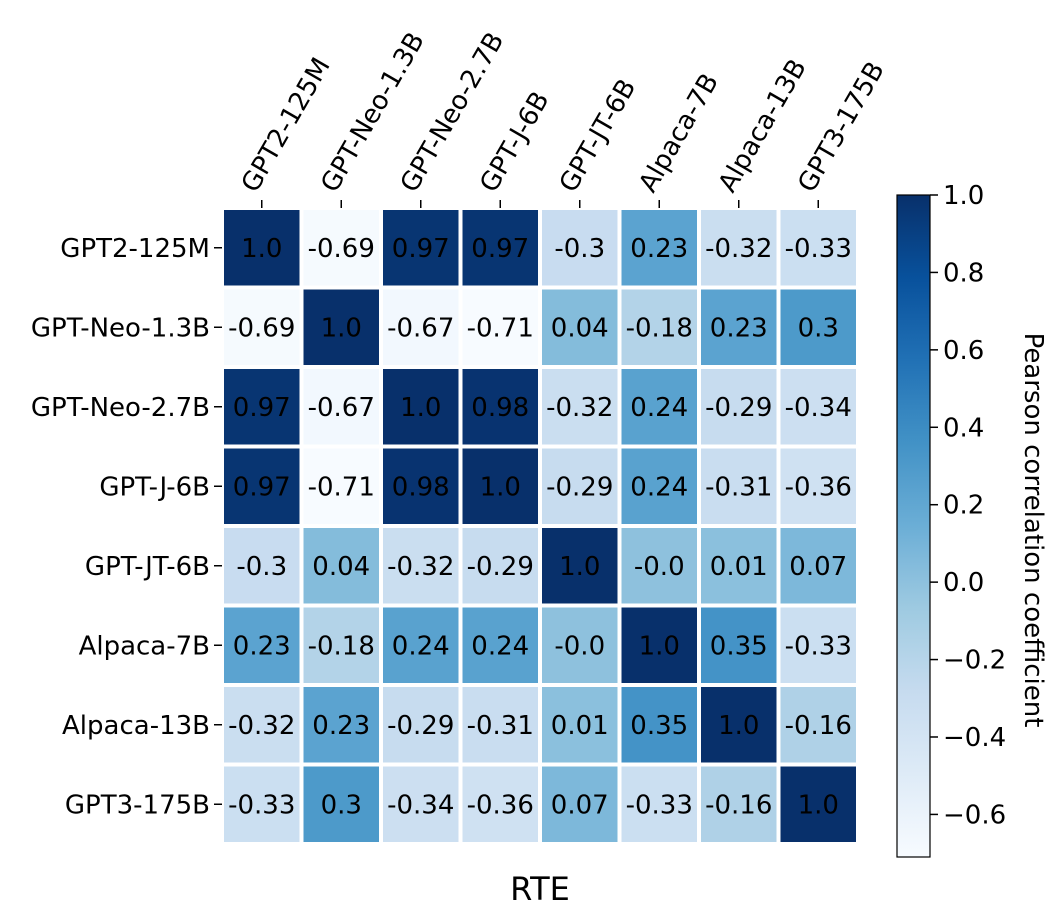 The image size is (1059, 919). What do you see at coordinates (659, 249) in the screenshot?
I see `cell-value-label: 0.23` at bounding box center [659, 249].